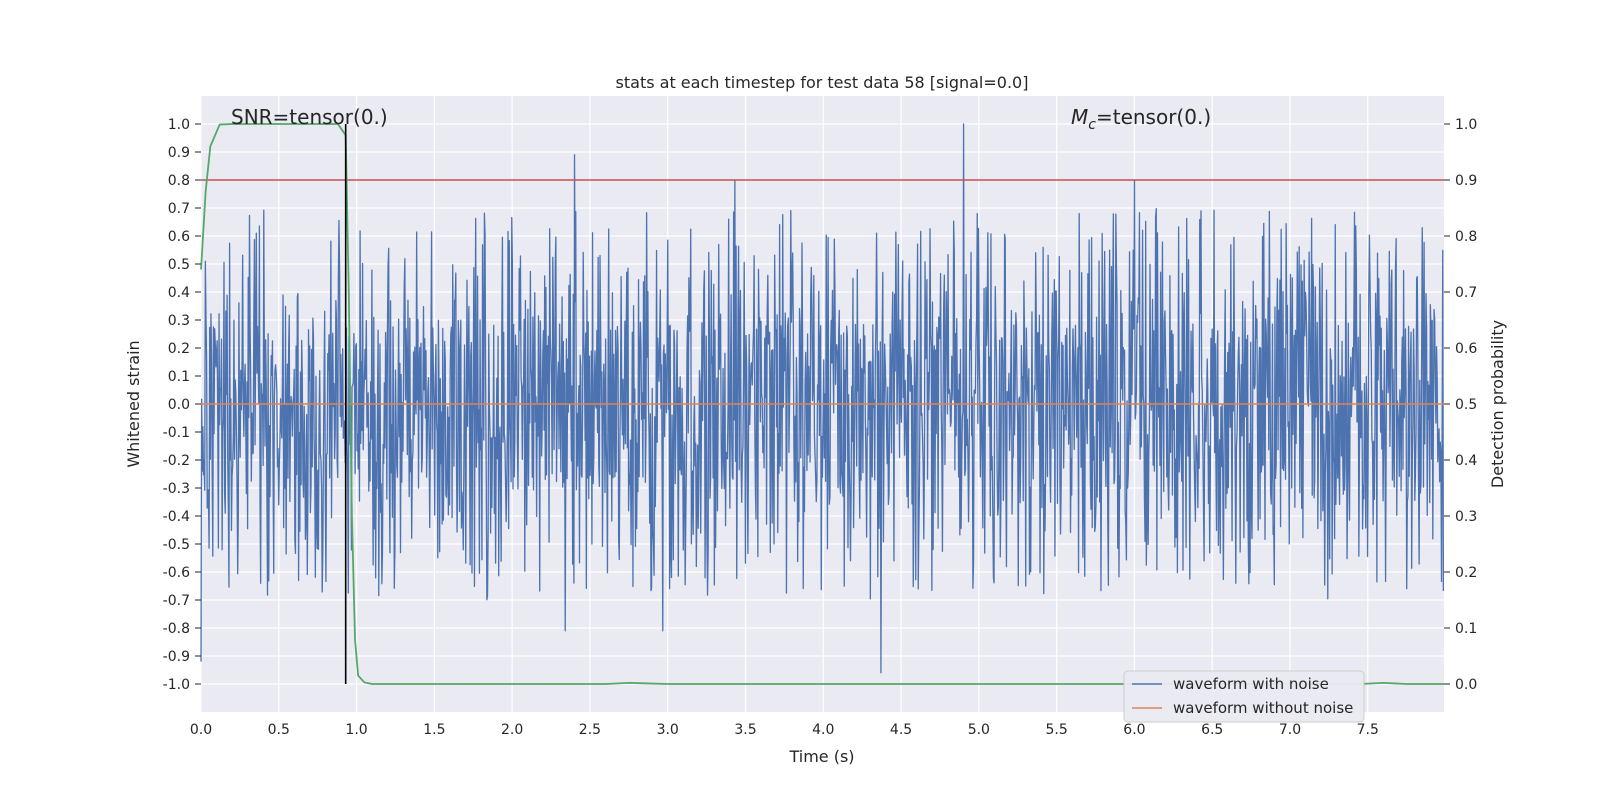 This screenshot has height=800, width=1600. I want to click on x-axis-label: Time (s), so click(821, 756).